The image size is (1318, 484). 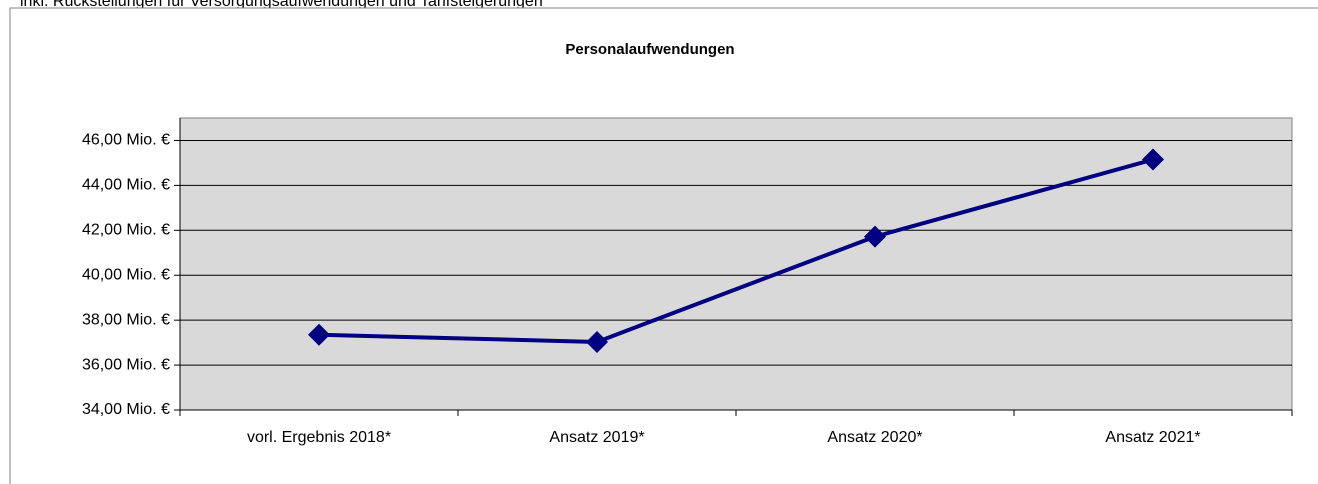 I want to click on chart-title: Personalaufwendungen, so click(x=649, y=49).